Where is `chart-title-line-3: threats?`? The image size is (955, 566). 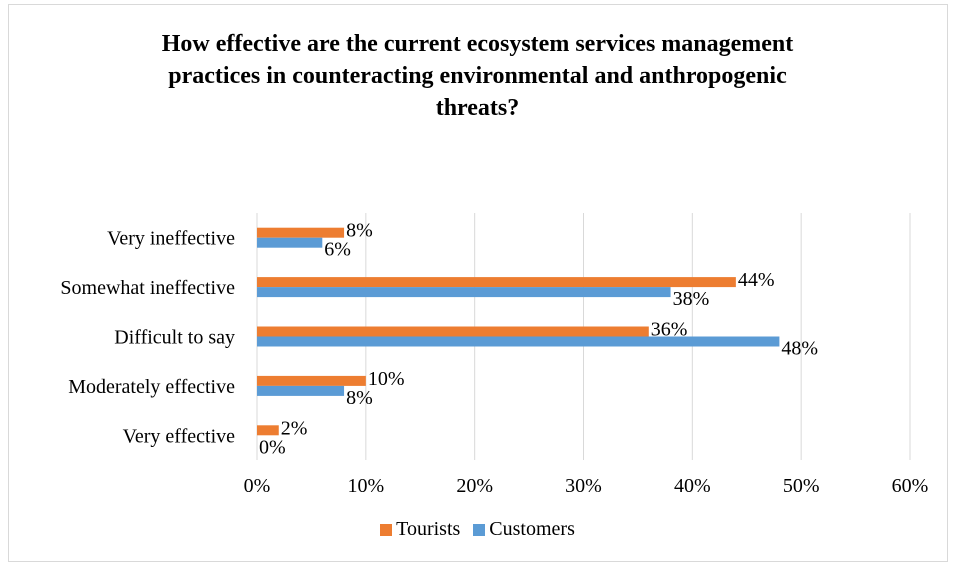 chart-title-line-3: threats? is located at coordinates (477, 108).